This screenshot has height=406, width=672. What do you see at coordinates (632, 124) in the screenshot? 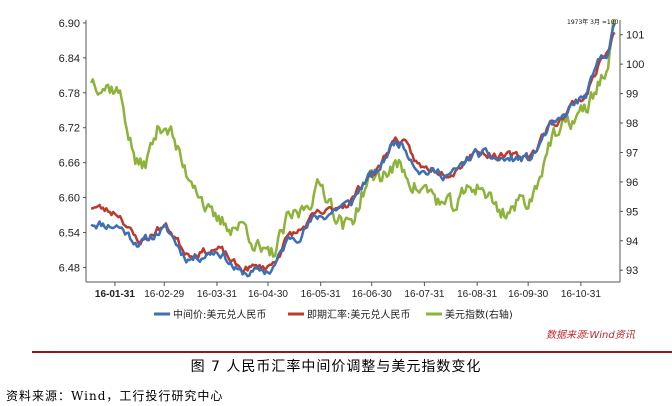
I see `right-tick-label: 98` at bounding box center [632, 124].